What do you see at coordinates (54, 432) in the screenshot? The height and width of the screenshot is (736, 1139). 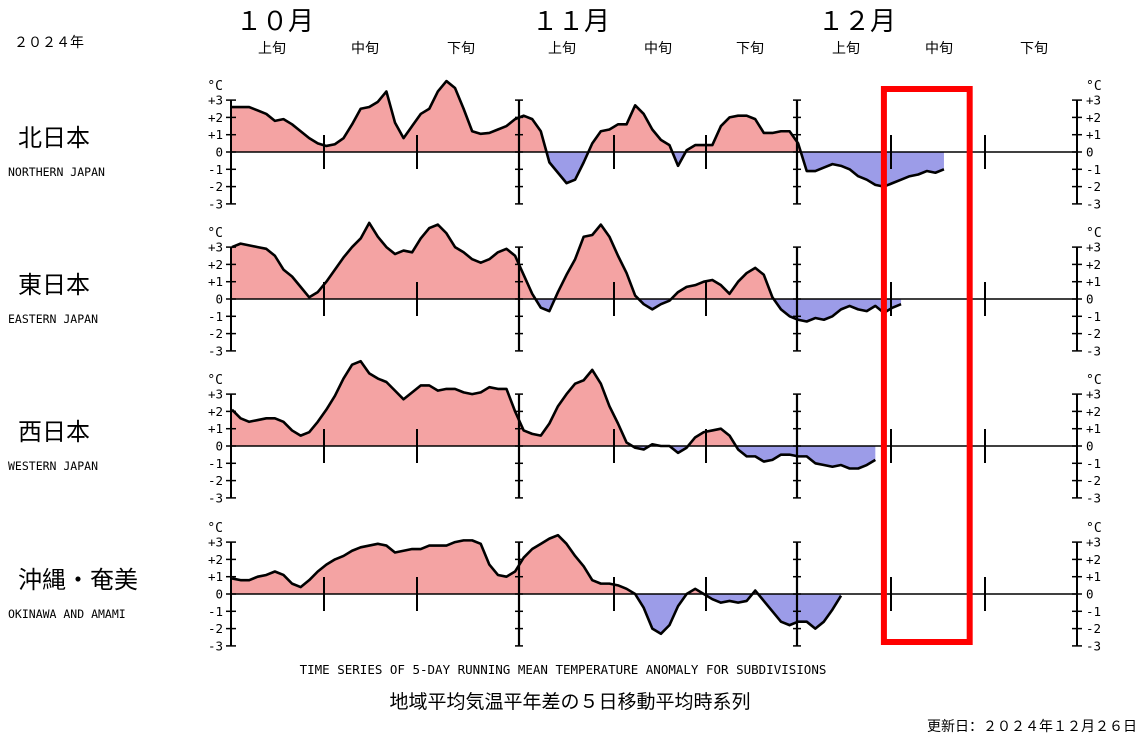 I see `region-name-jp: 西日本` at bounding box center [54, 432].